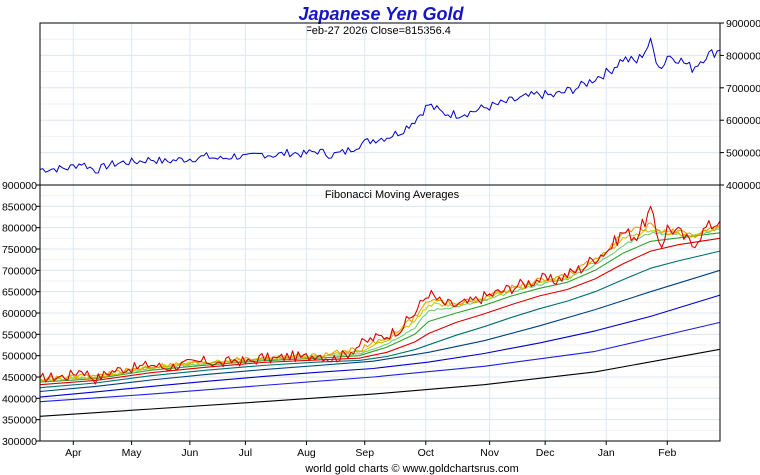 The width and height of the screenshot is (760, 475). I want to click on x-tick-label: Sep, so click(364, 453).